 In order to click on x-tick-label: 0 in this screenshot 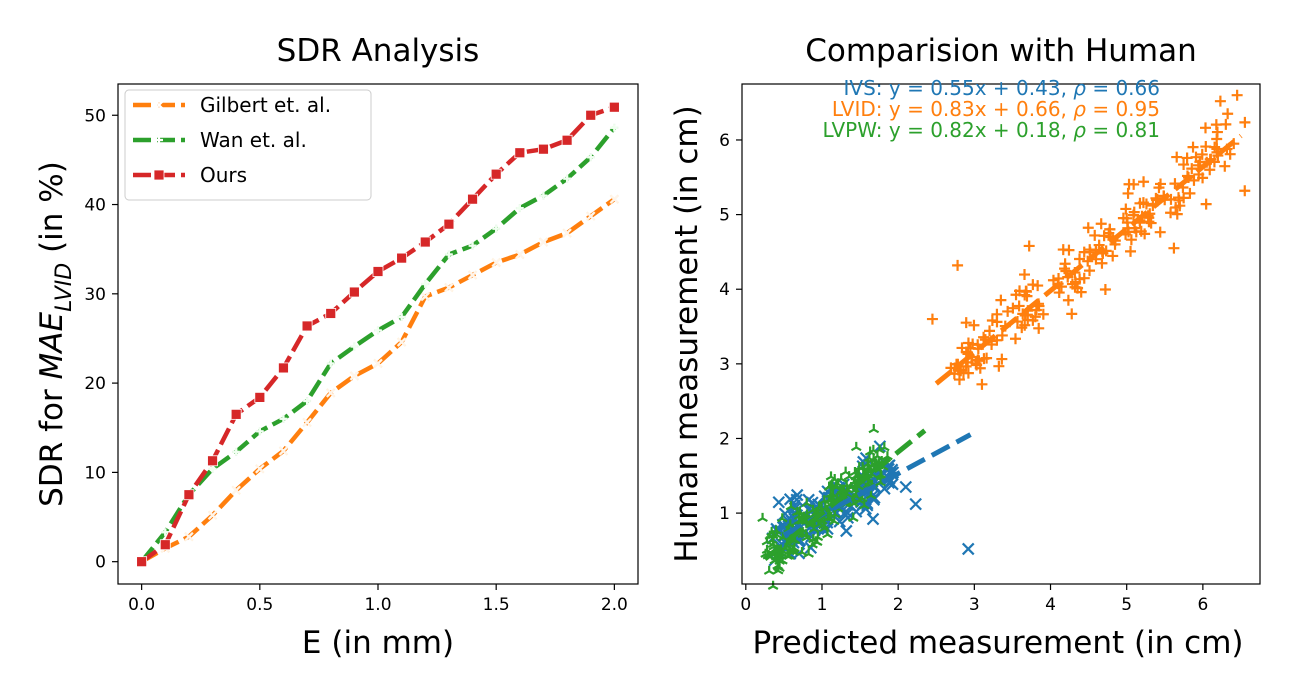, I will do `click(745, 605)`.